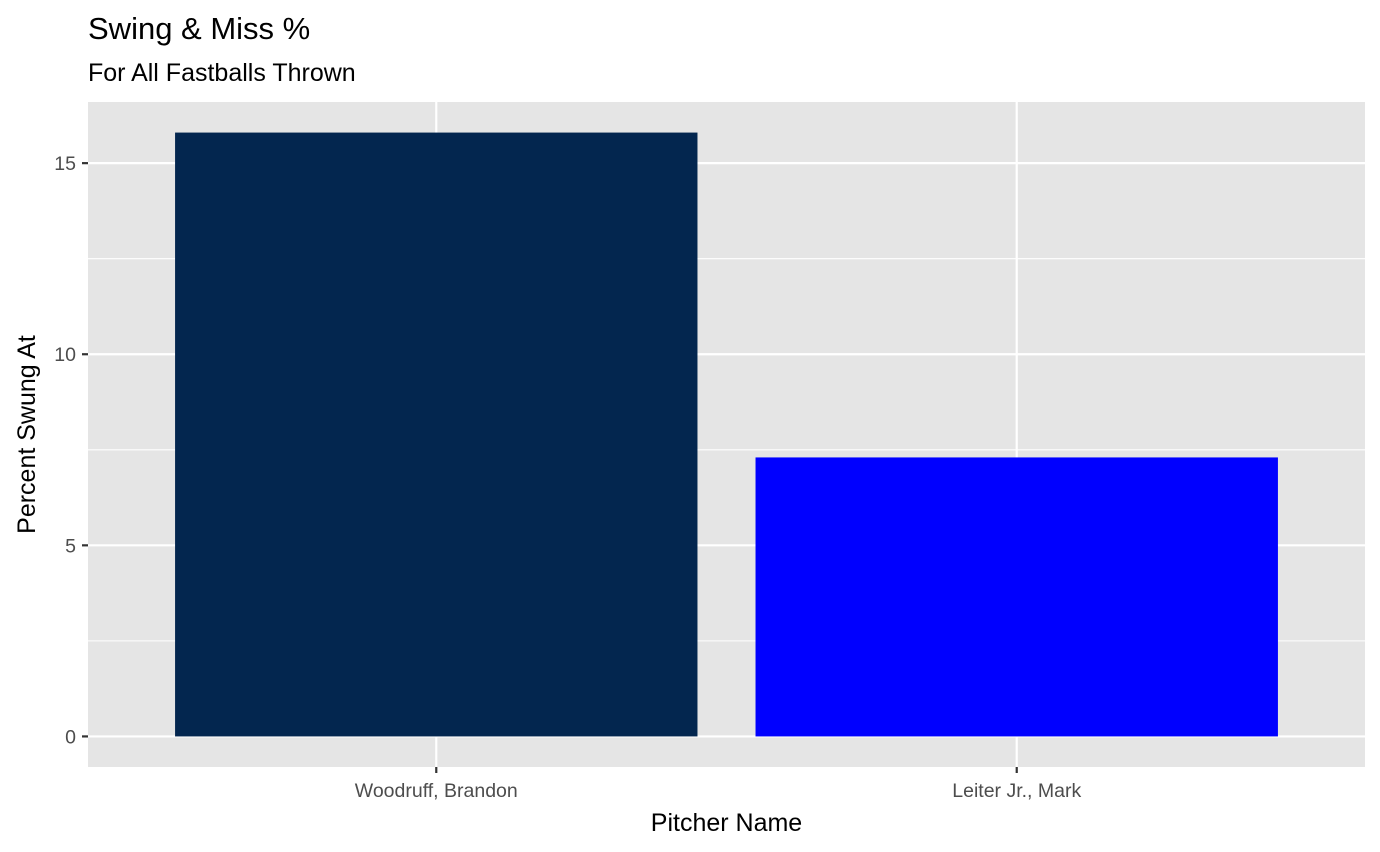 The image size is (1380, 852). What do you see at coordinates (27, 434) in the screenshot?
I see `y-axis-title: Percent Swung At` at bounding box center [27, 434].